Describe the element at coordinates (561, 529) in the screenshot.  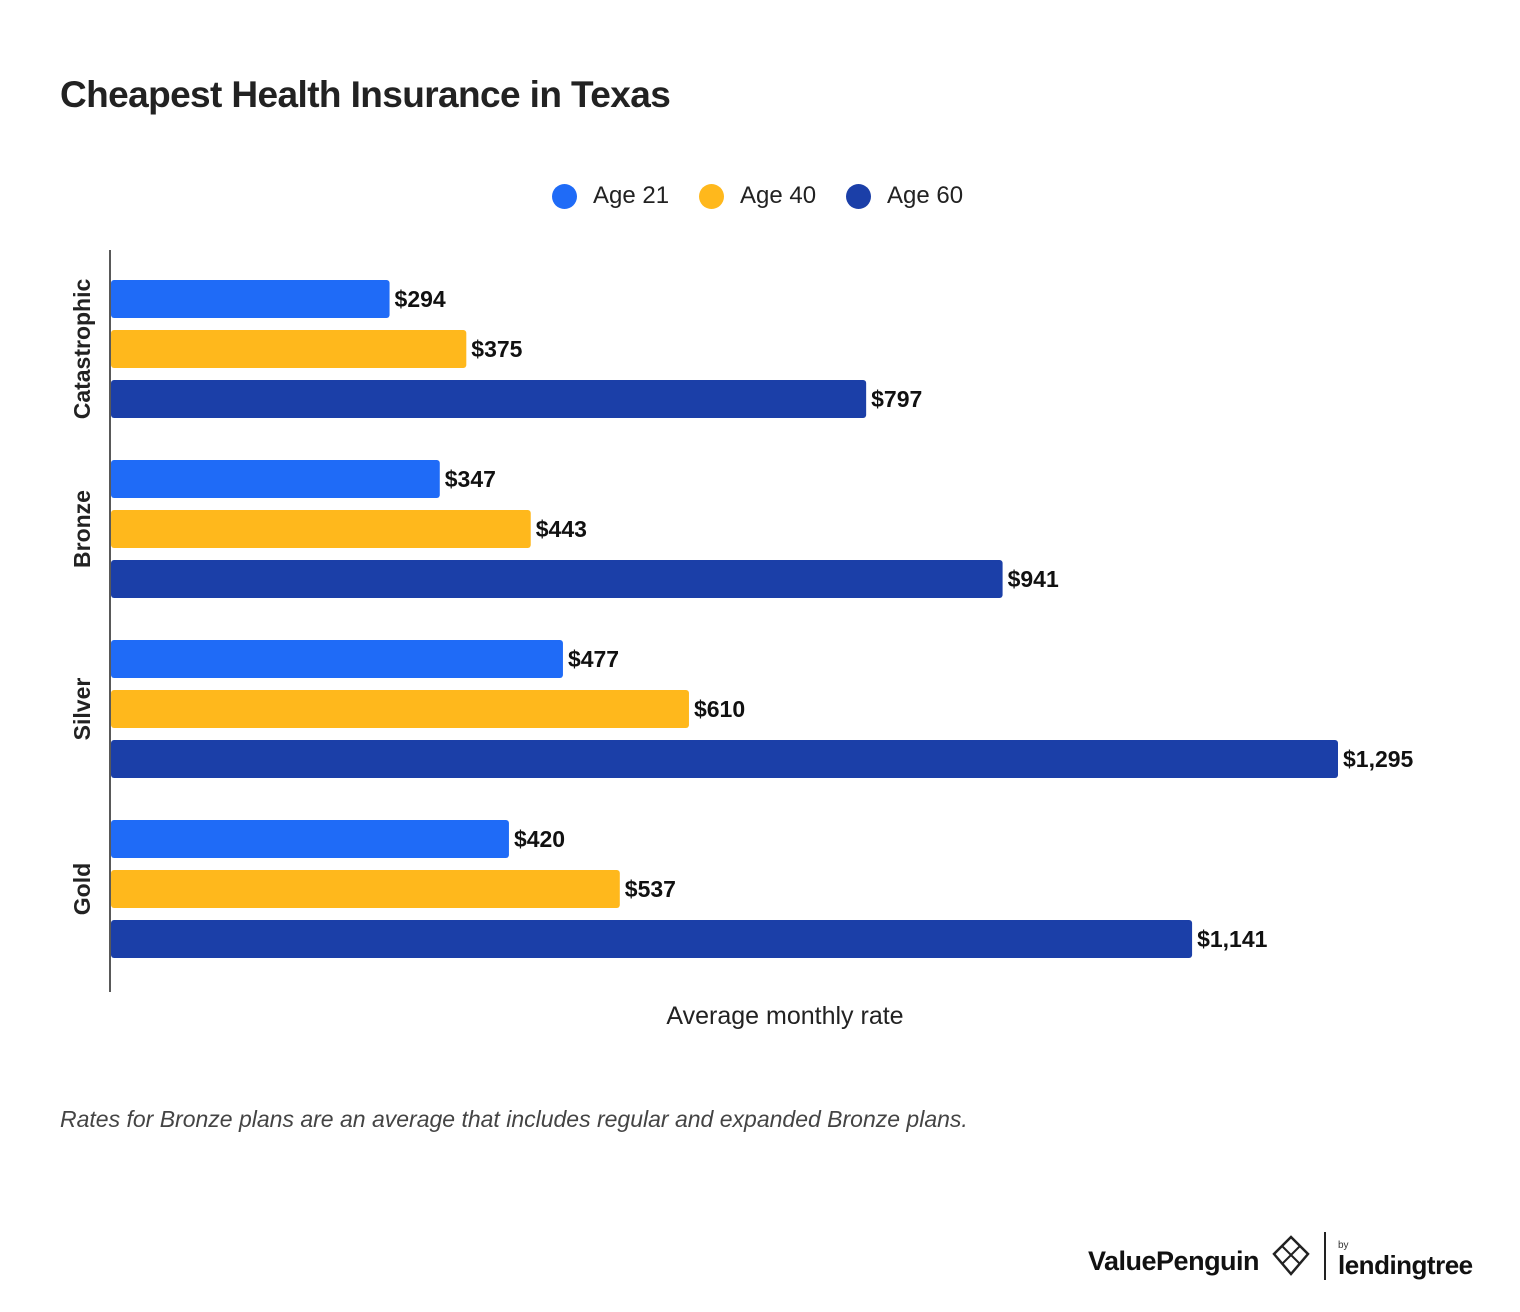
I see `data-label-bronze-age-40: $443` at that location.